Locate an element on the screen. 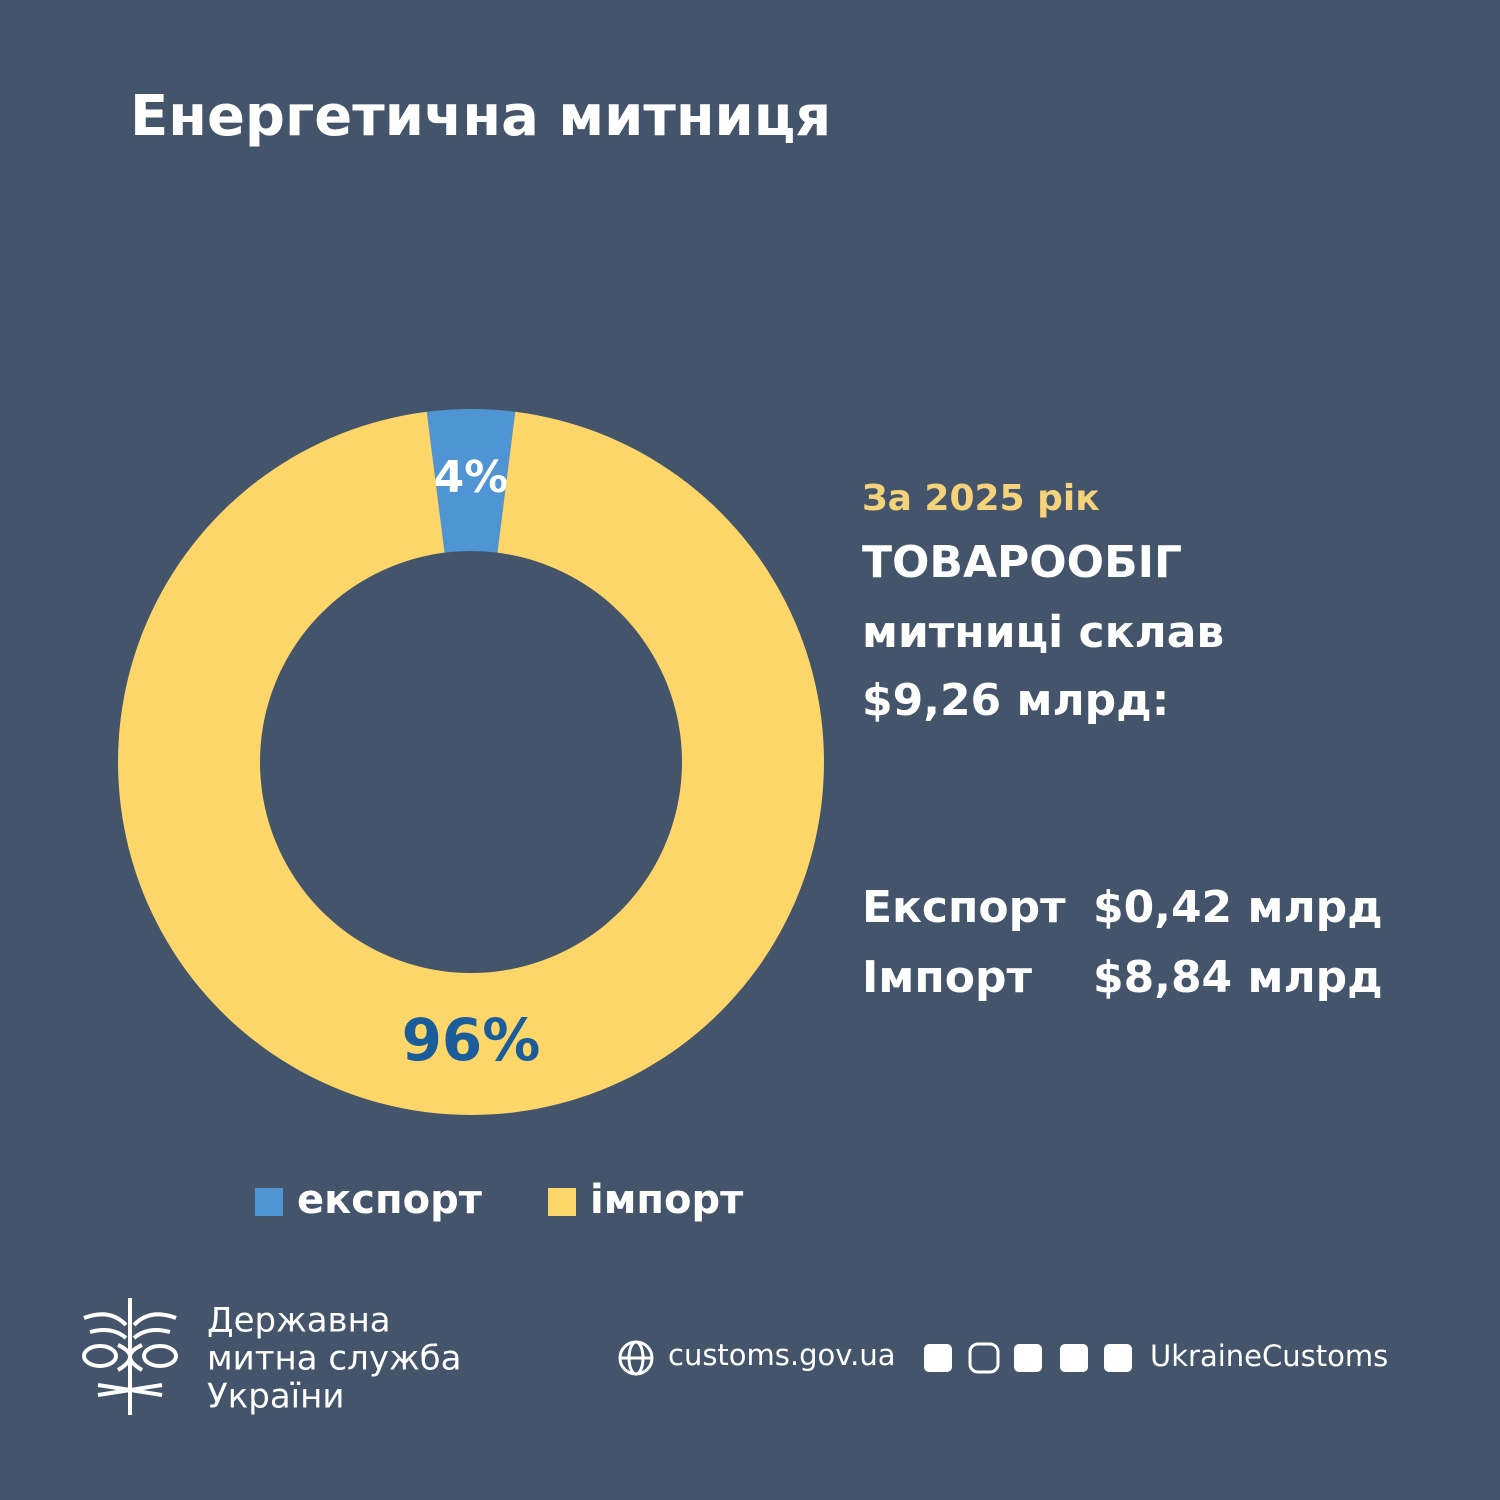 Image resolution: width=1500 pixels, height=1500 pixels. period: За 2025 рік is located at coordinates (981, 498).